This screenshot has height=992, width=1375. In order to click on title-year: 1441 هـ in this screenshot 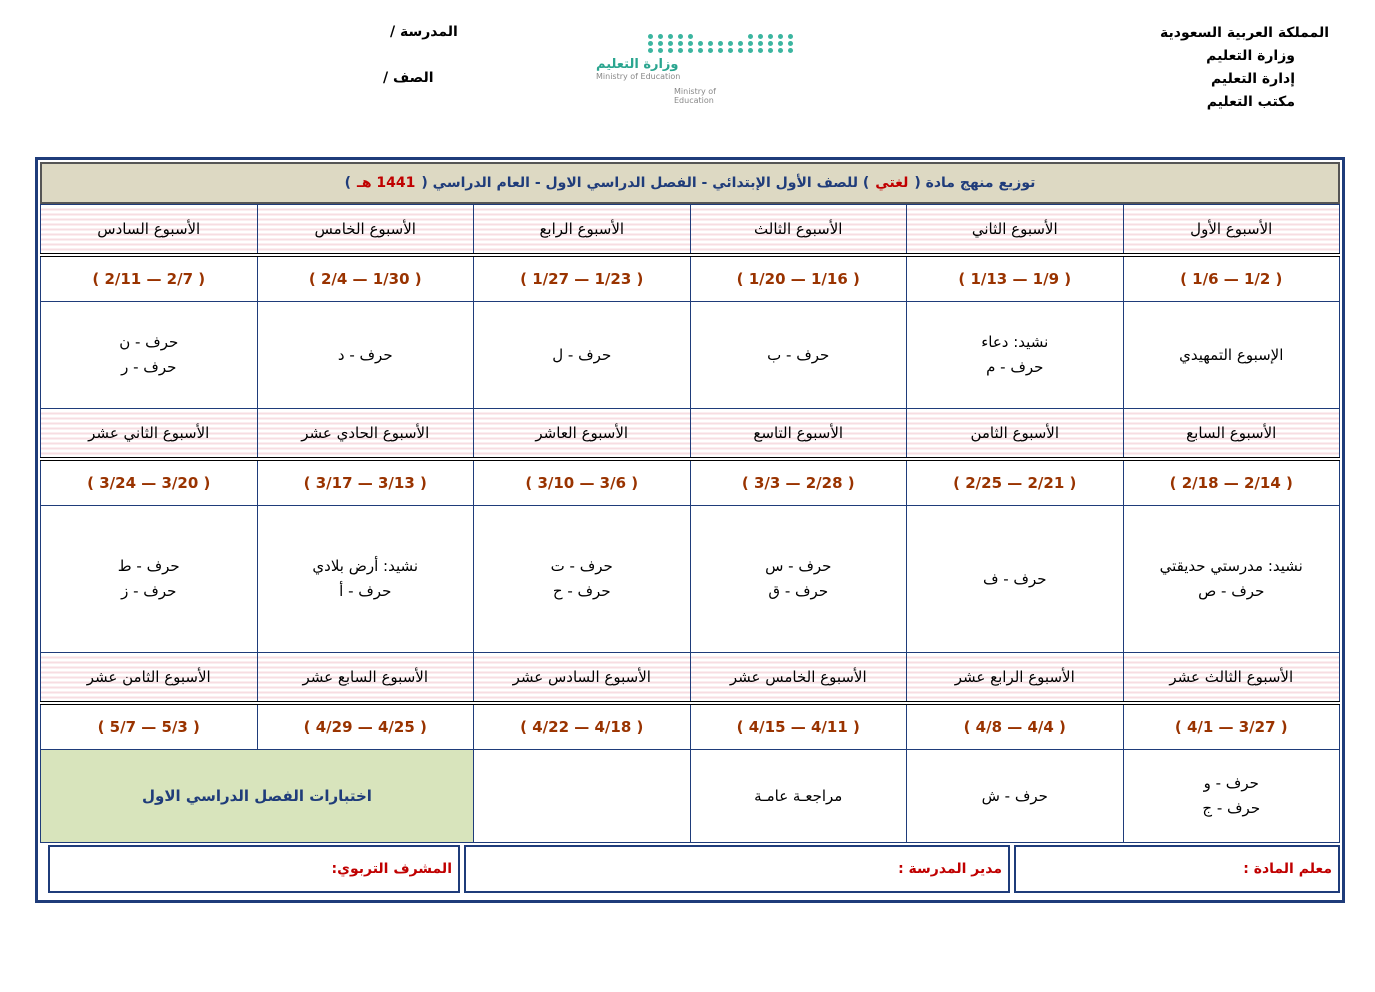, I will do `click(386, 183)`.